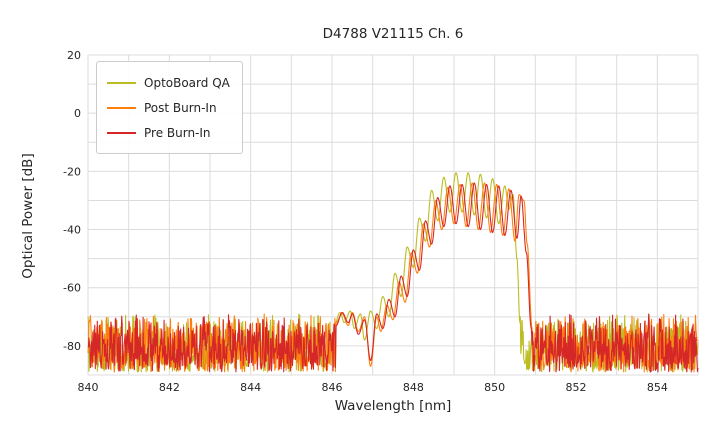 Image resolution: width=720 pixels, height=432 pixels. What do you see at coordinates (180, 107) in the screenshot?
I see `legend-label-post-burn-in: Post Burn-In` at bounding box center [180, 107].